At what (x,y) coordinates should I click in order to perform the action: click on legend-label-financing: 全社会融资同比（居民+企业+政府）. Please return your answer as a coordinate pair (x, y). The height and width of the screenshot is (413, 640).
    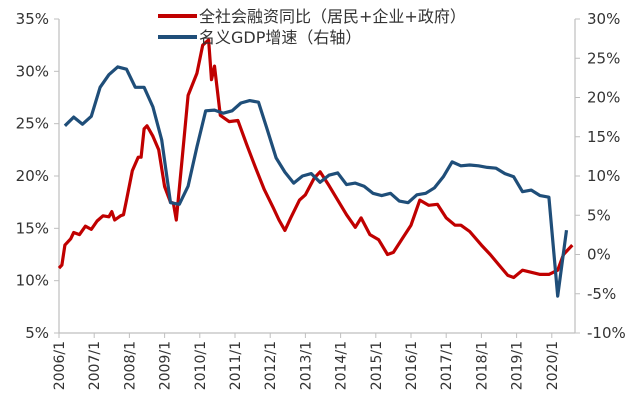
    Looking at the image, I should click on (332, 16).